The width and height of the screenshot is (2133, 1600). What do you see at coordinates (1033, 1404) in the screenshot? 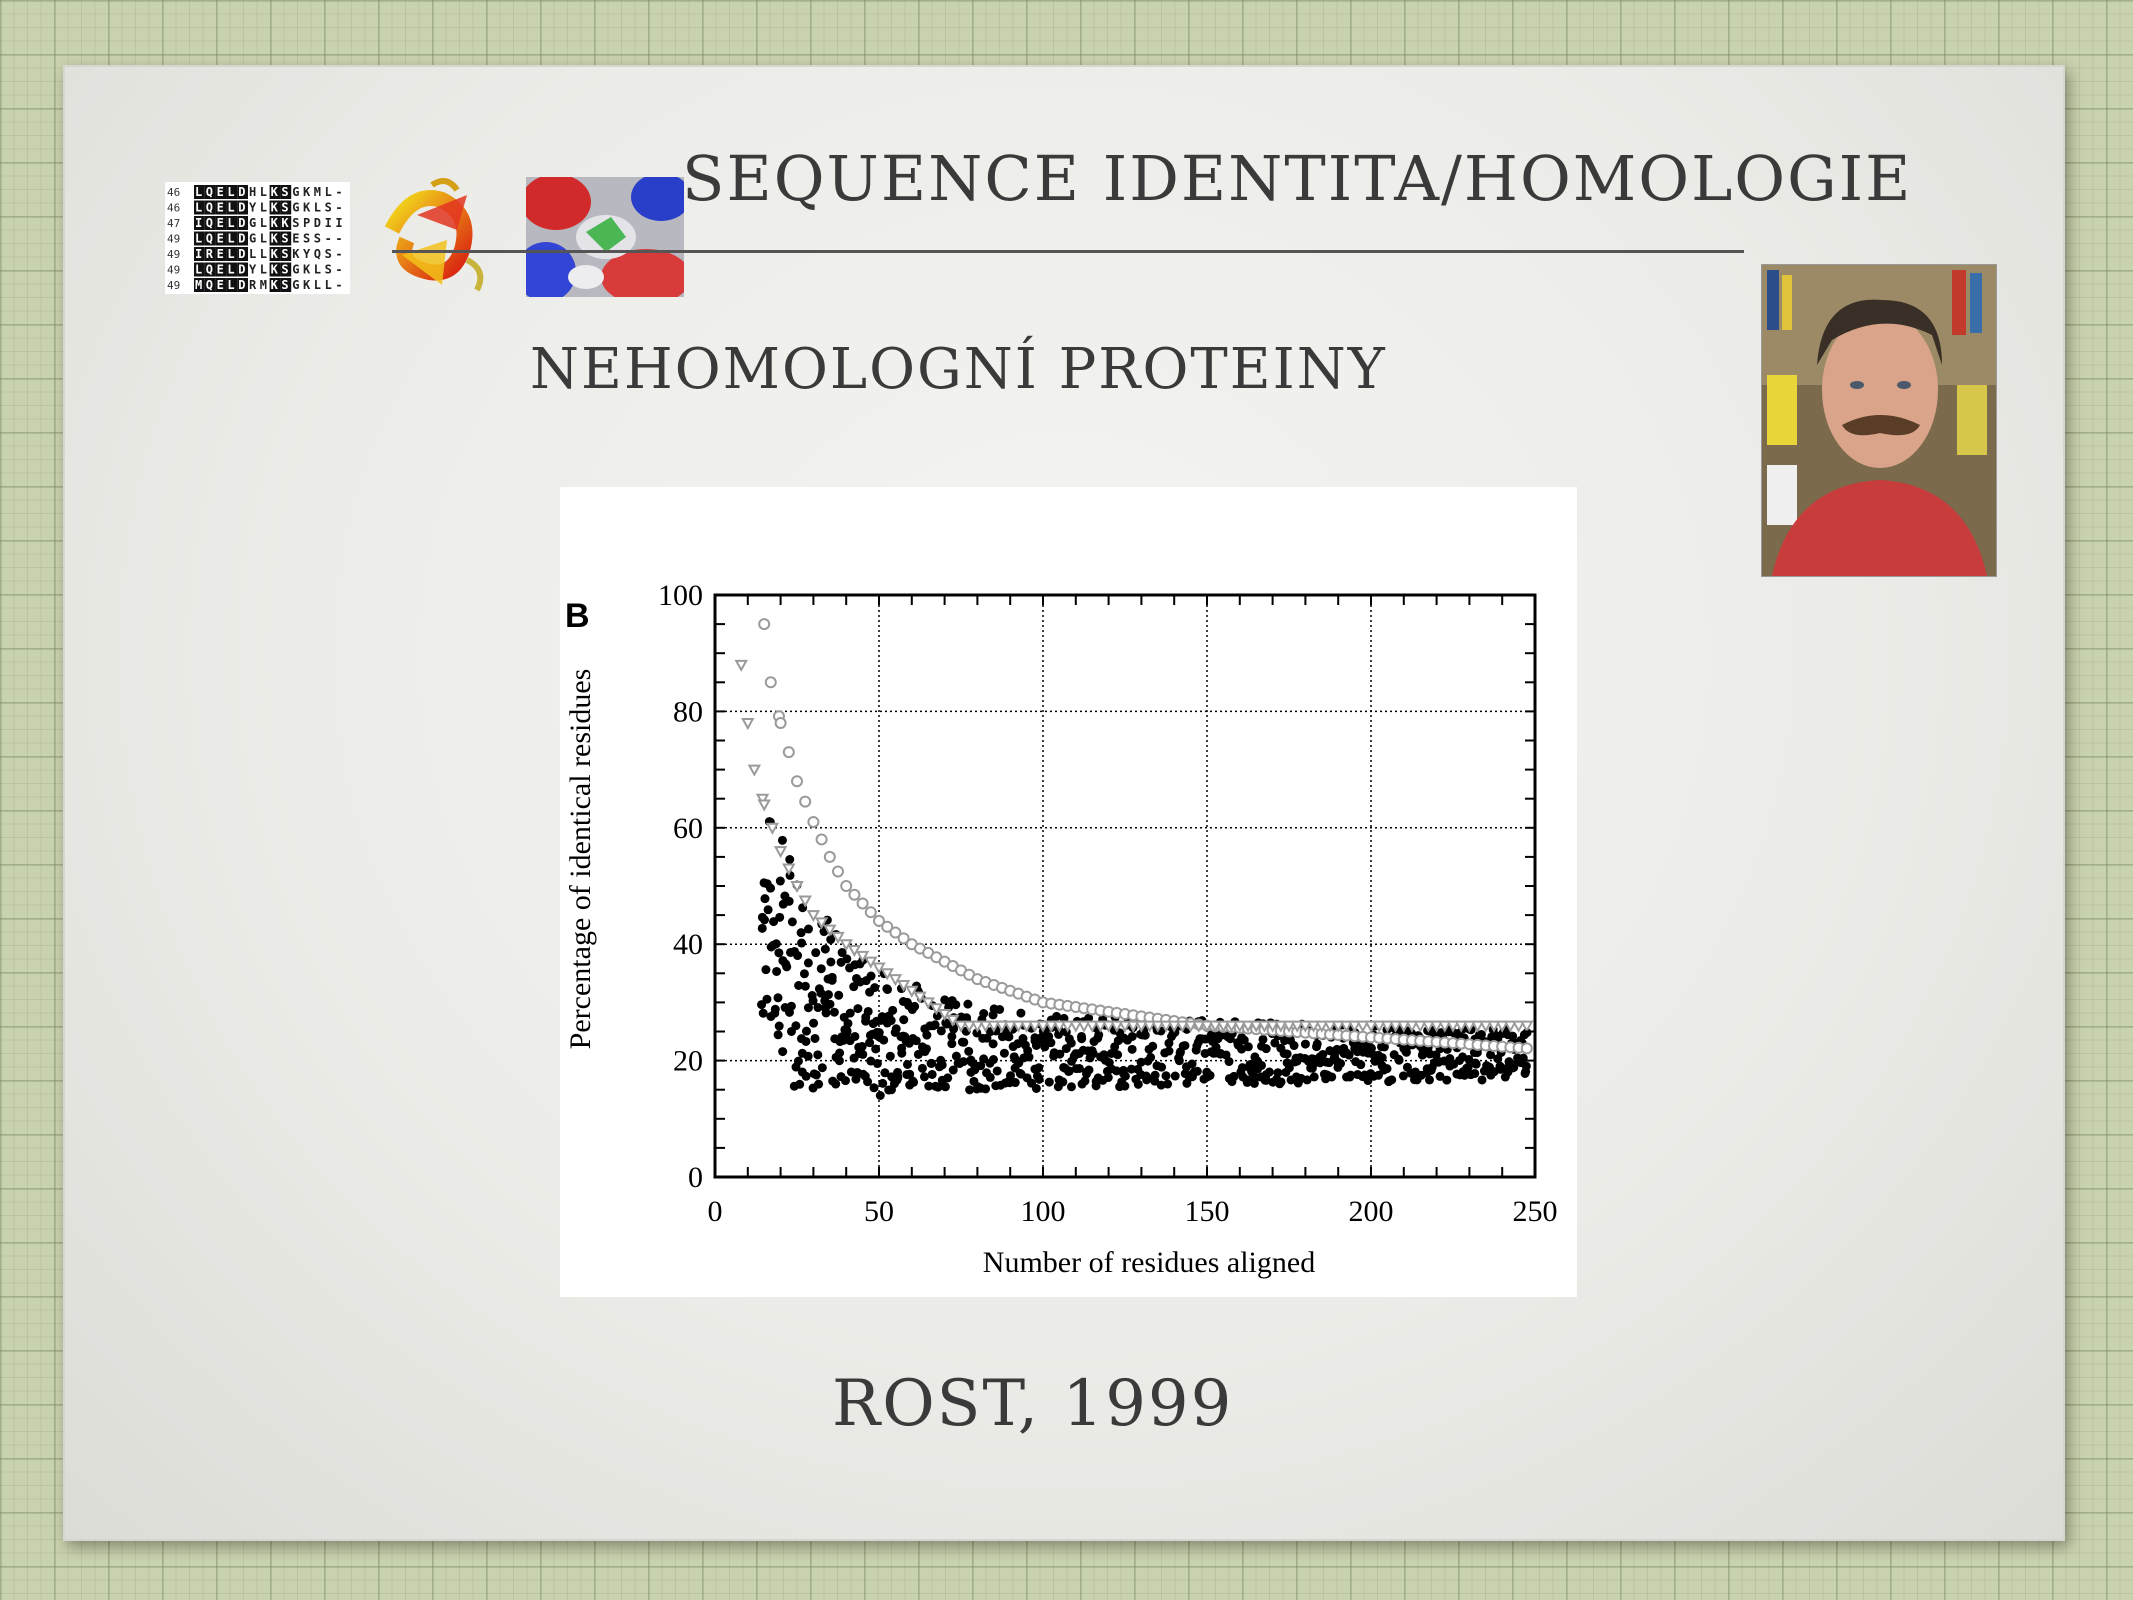
I see `citation: ROST, 1999` at bounding box center [1033, 1404].